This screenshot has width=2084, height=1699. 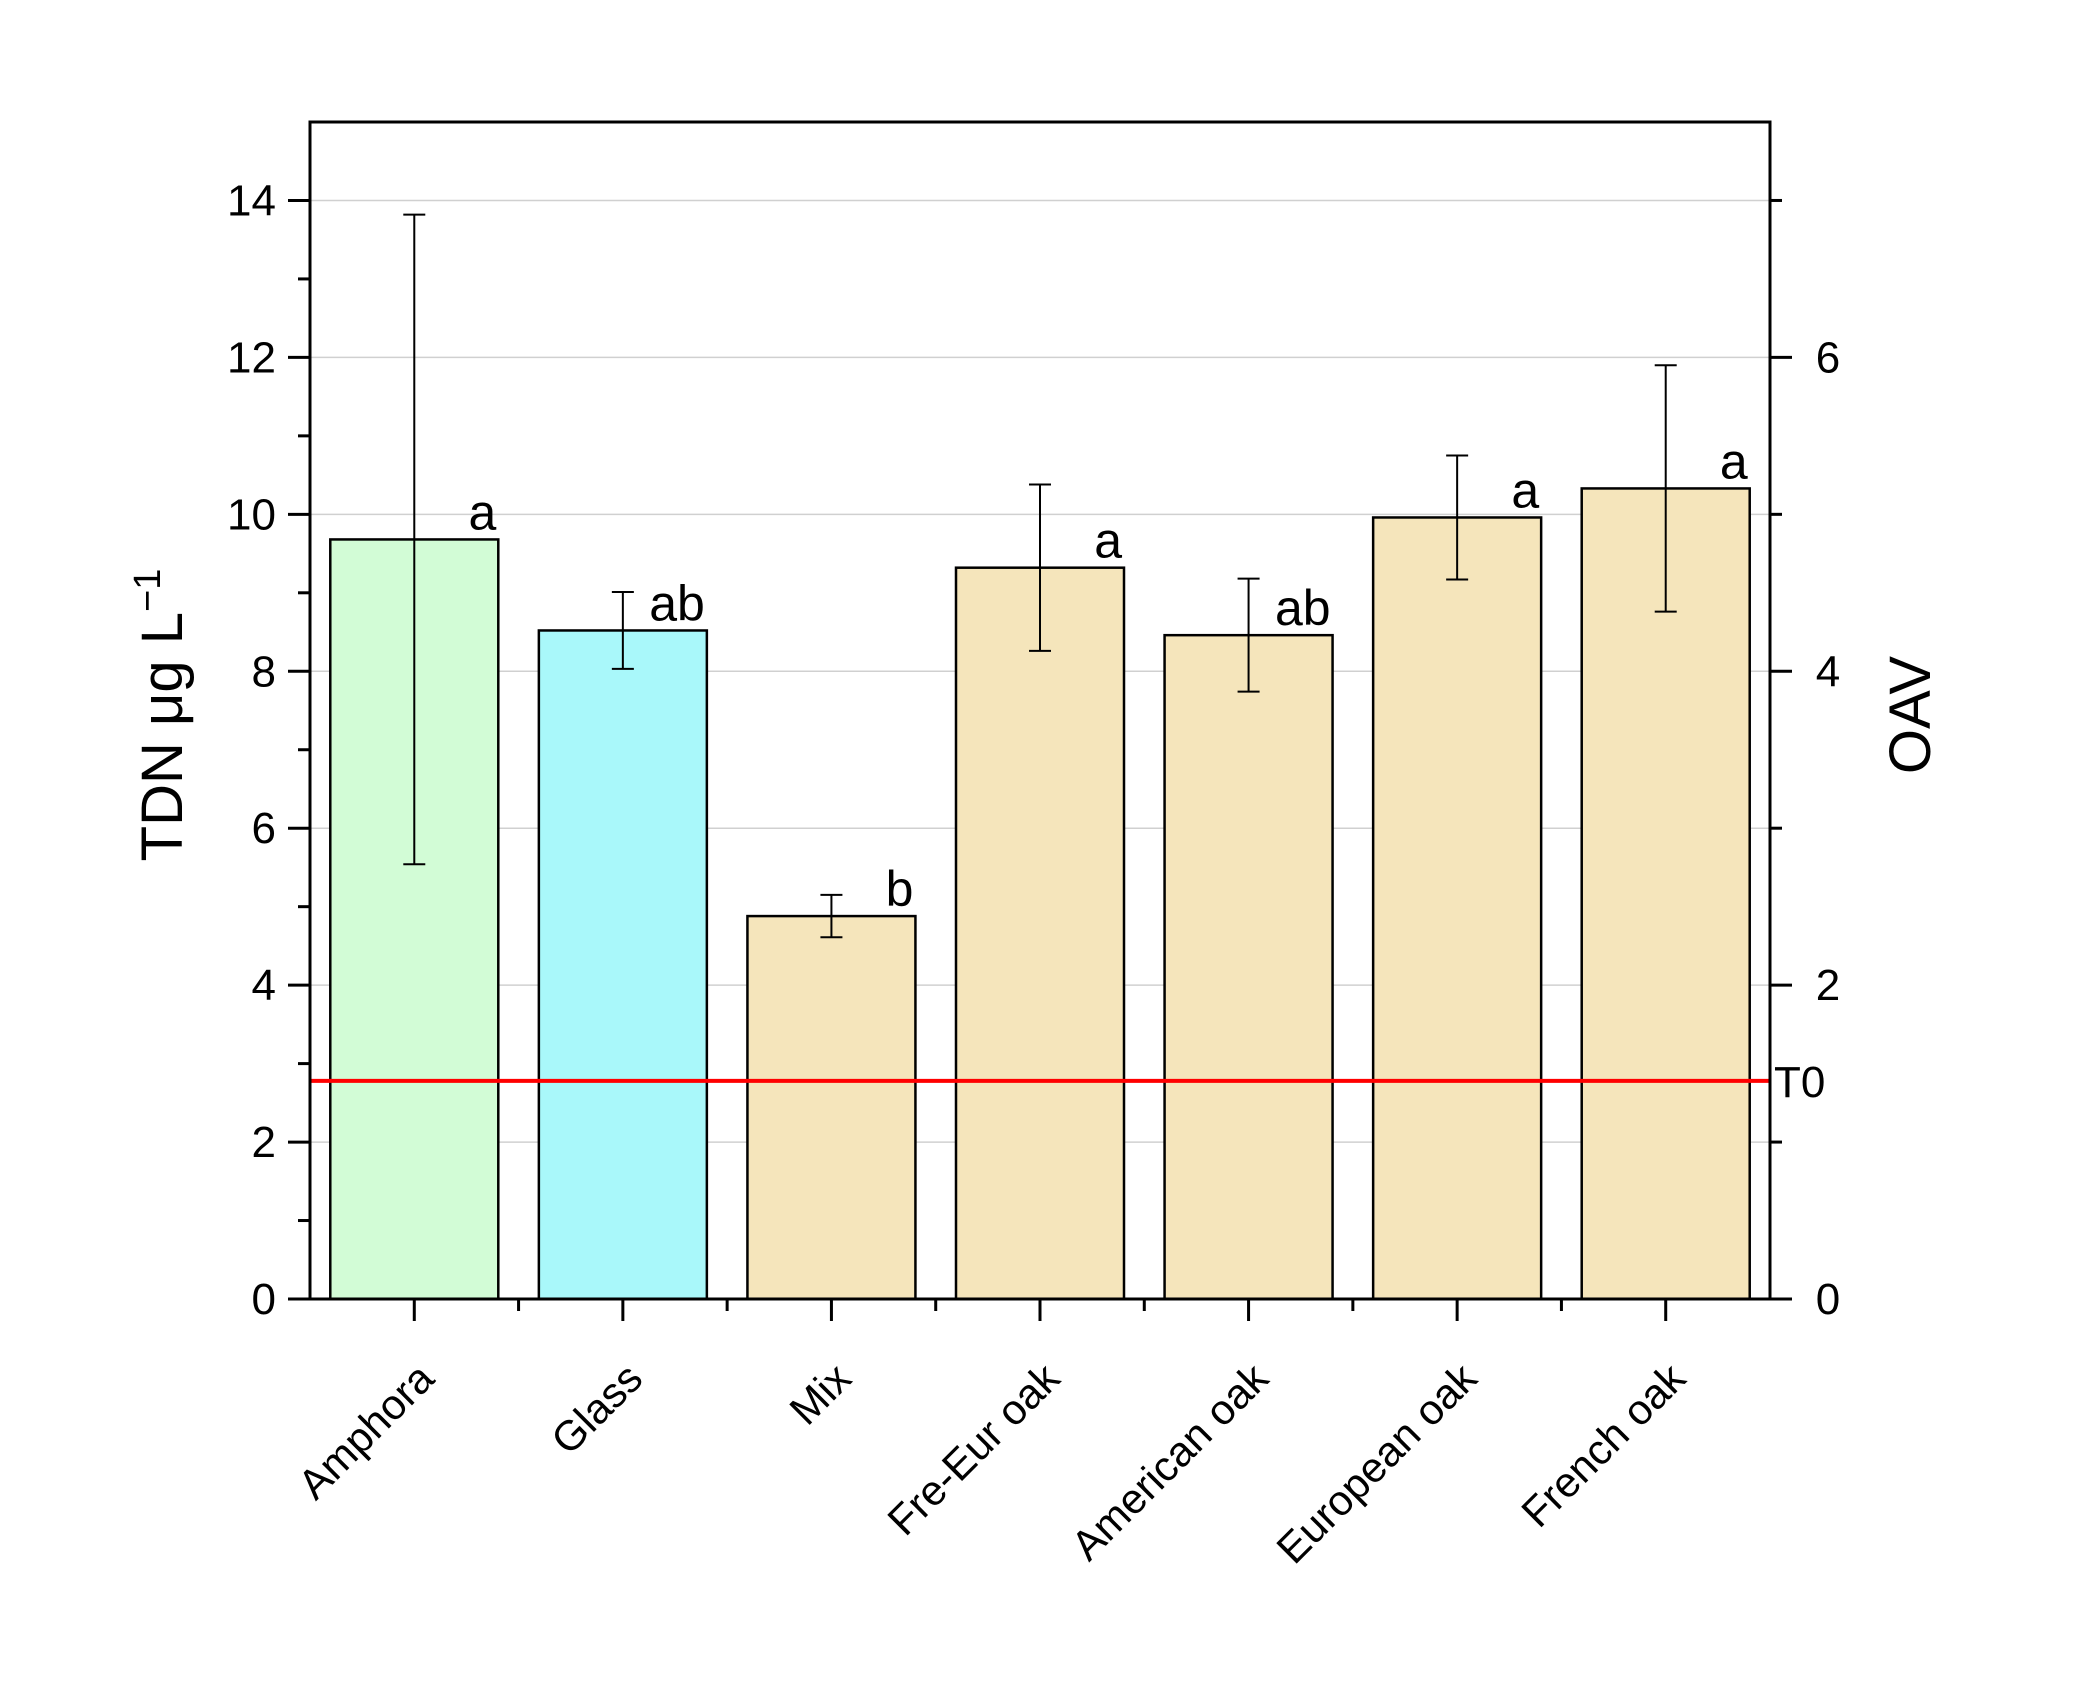 I want to click on y-tick-label: 14, so click(x=251, y=200).